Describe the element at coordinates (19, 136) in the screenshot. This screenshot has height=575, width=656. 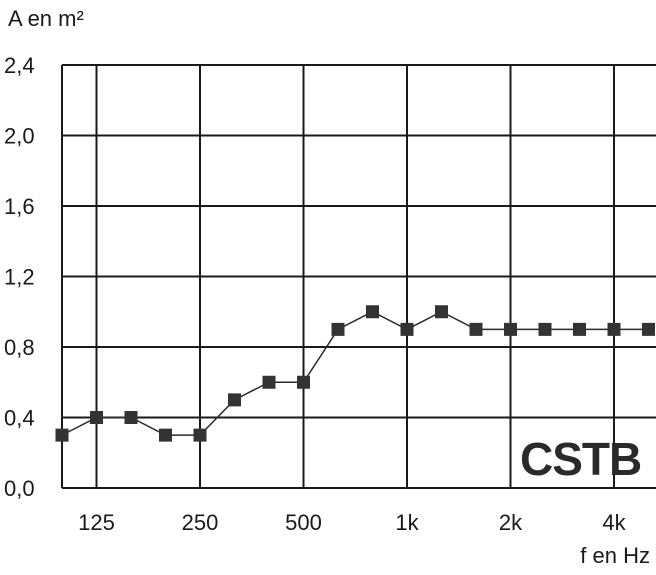
I see `y-tick-label: 2,0` at that location.